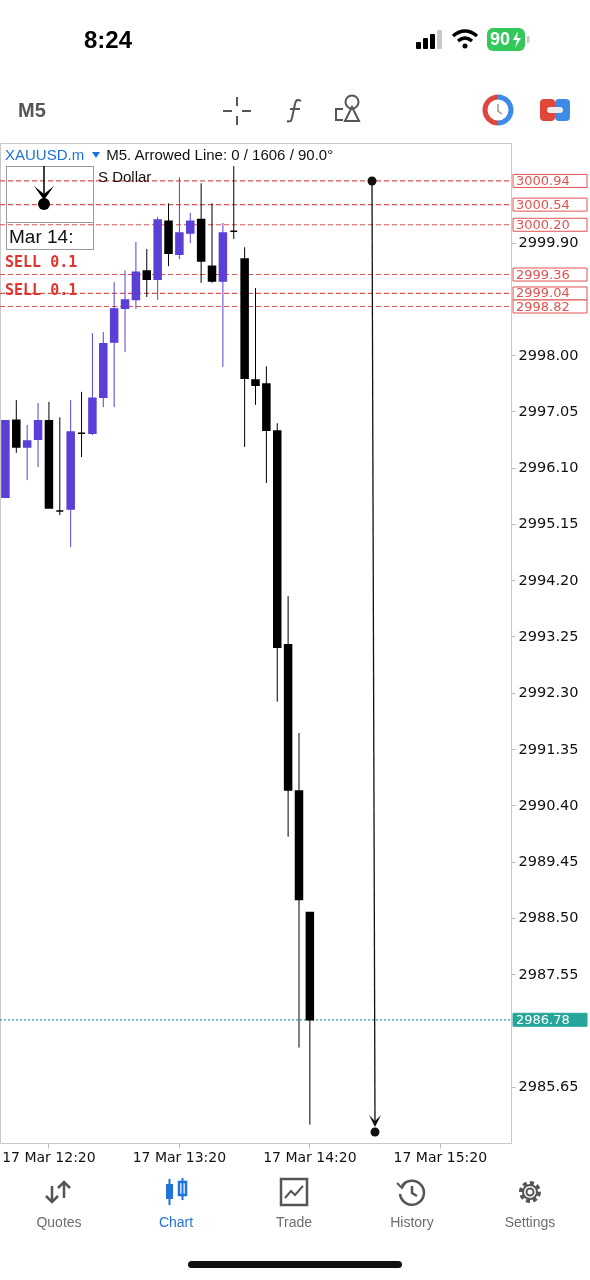 This screenshot has height=1280, width=590. Describe the element at coordinates (548, 861) in the screenshot. I see `y-tick-label: 2989.45` at that location.